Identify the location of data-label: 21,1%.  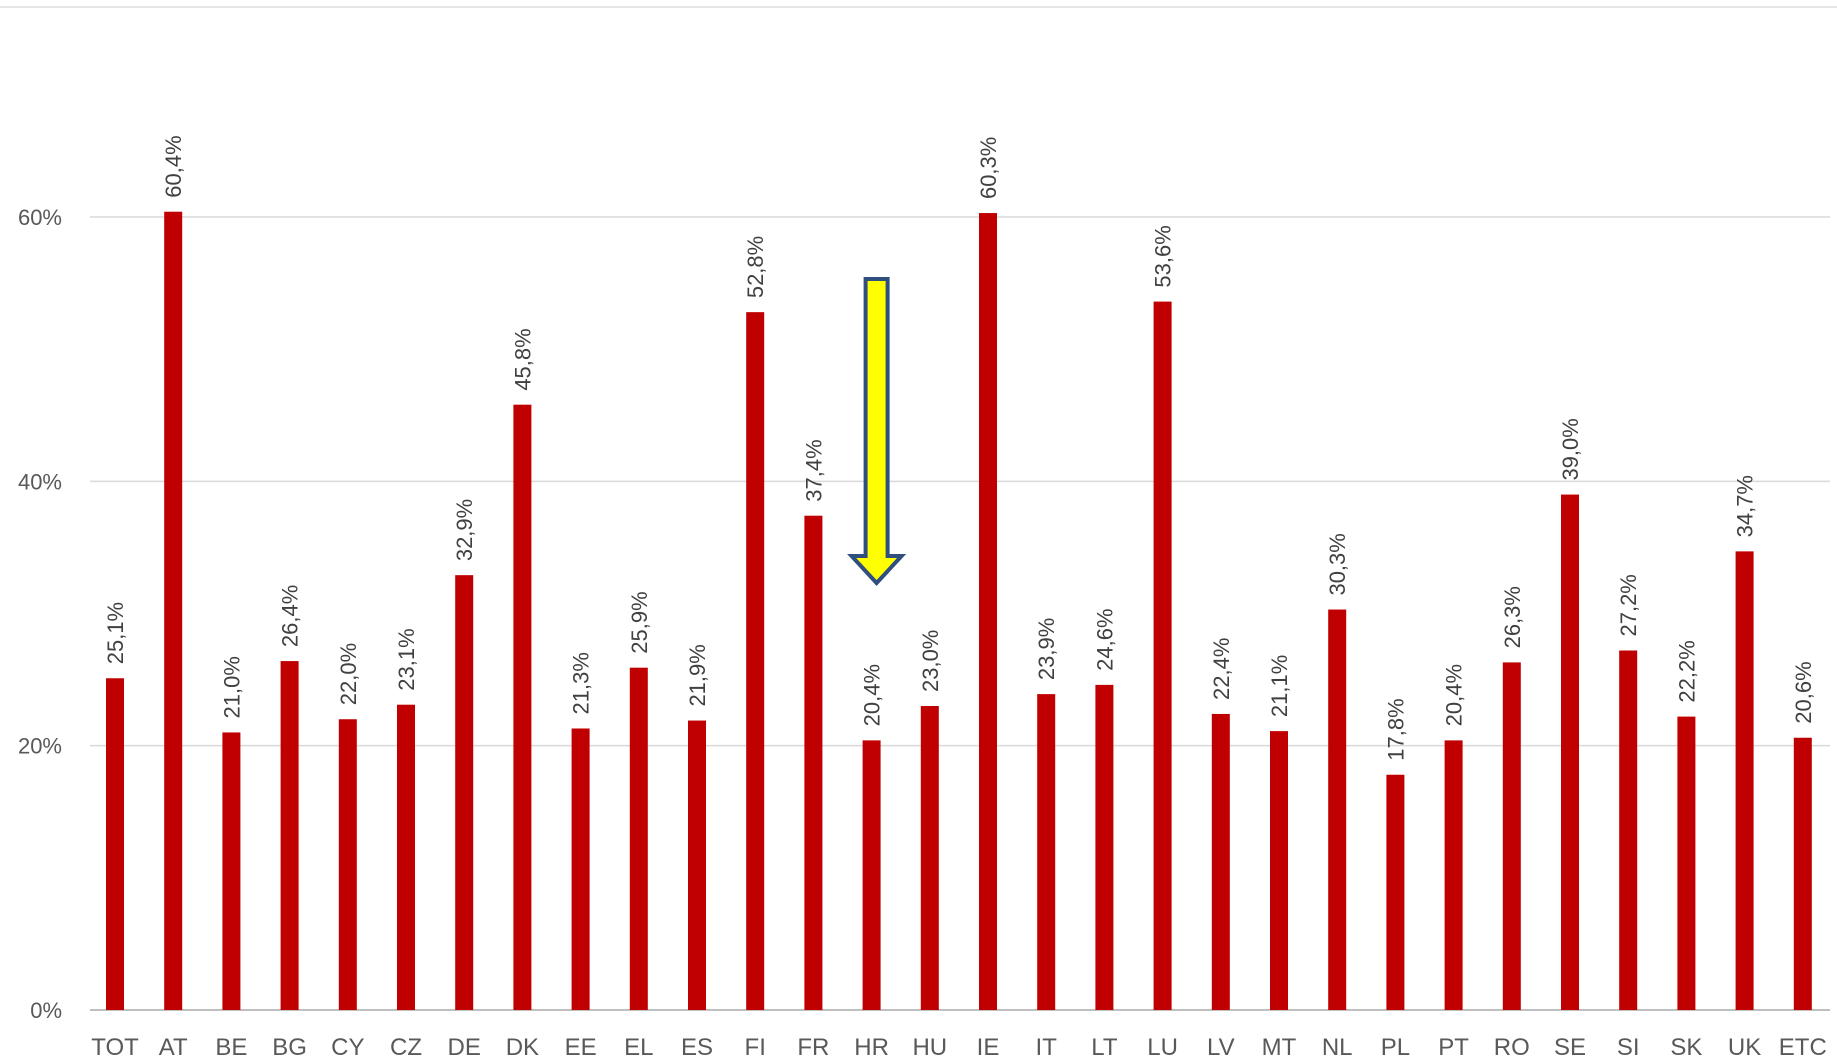
(1279, 686).